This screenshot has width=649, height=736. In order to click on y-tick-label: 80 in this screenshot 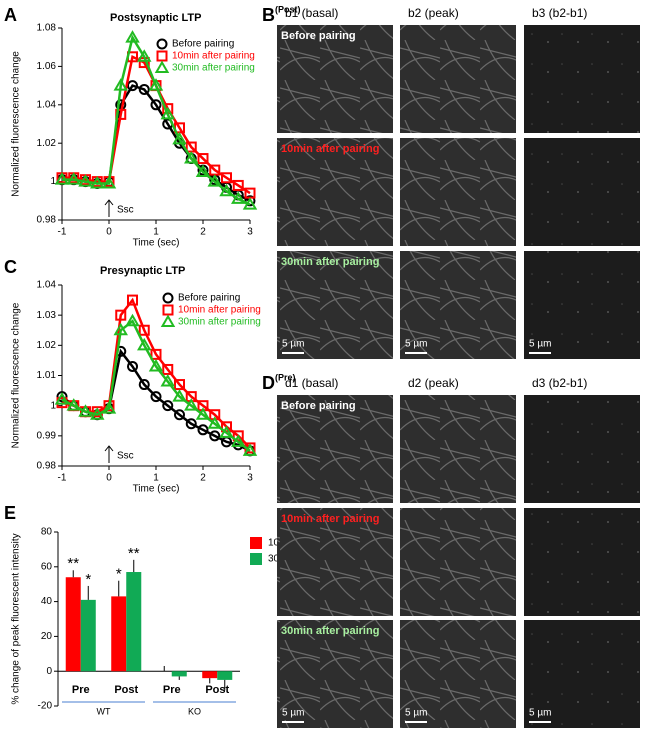, I will do `click(47, 532)`.